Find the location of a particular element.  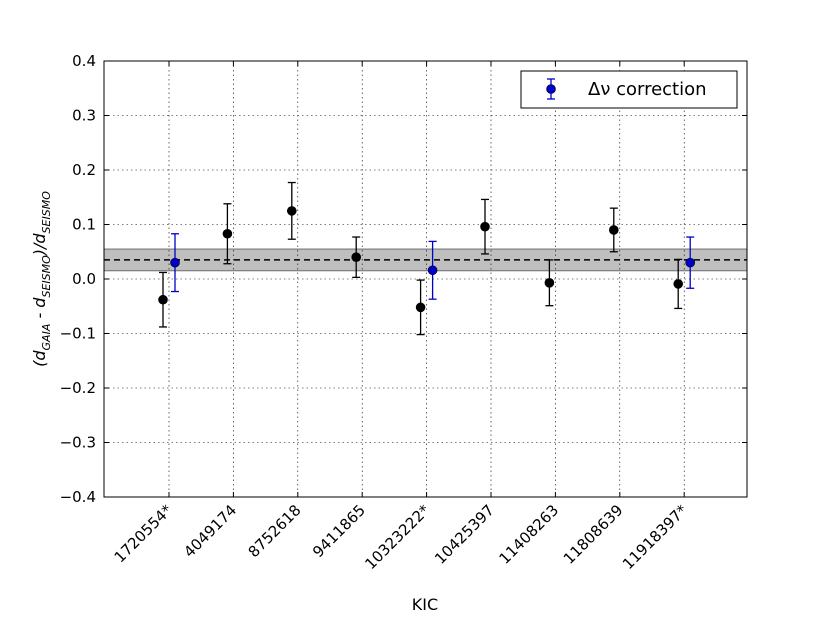

x-axis-label: KIC is located at coordinates (425, 604).